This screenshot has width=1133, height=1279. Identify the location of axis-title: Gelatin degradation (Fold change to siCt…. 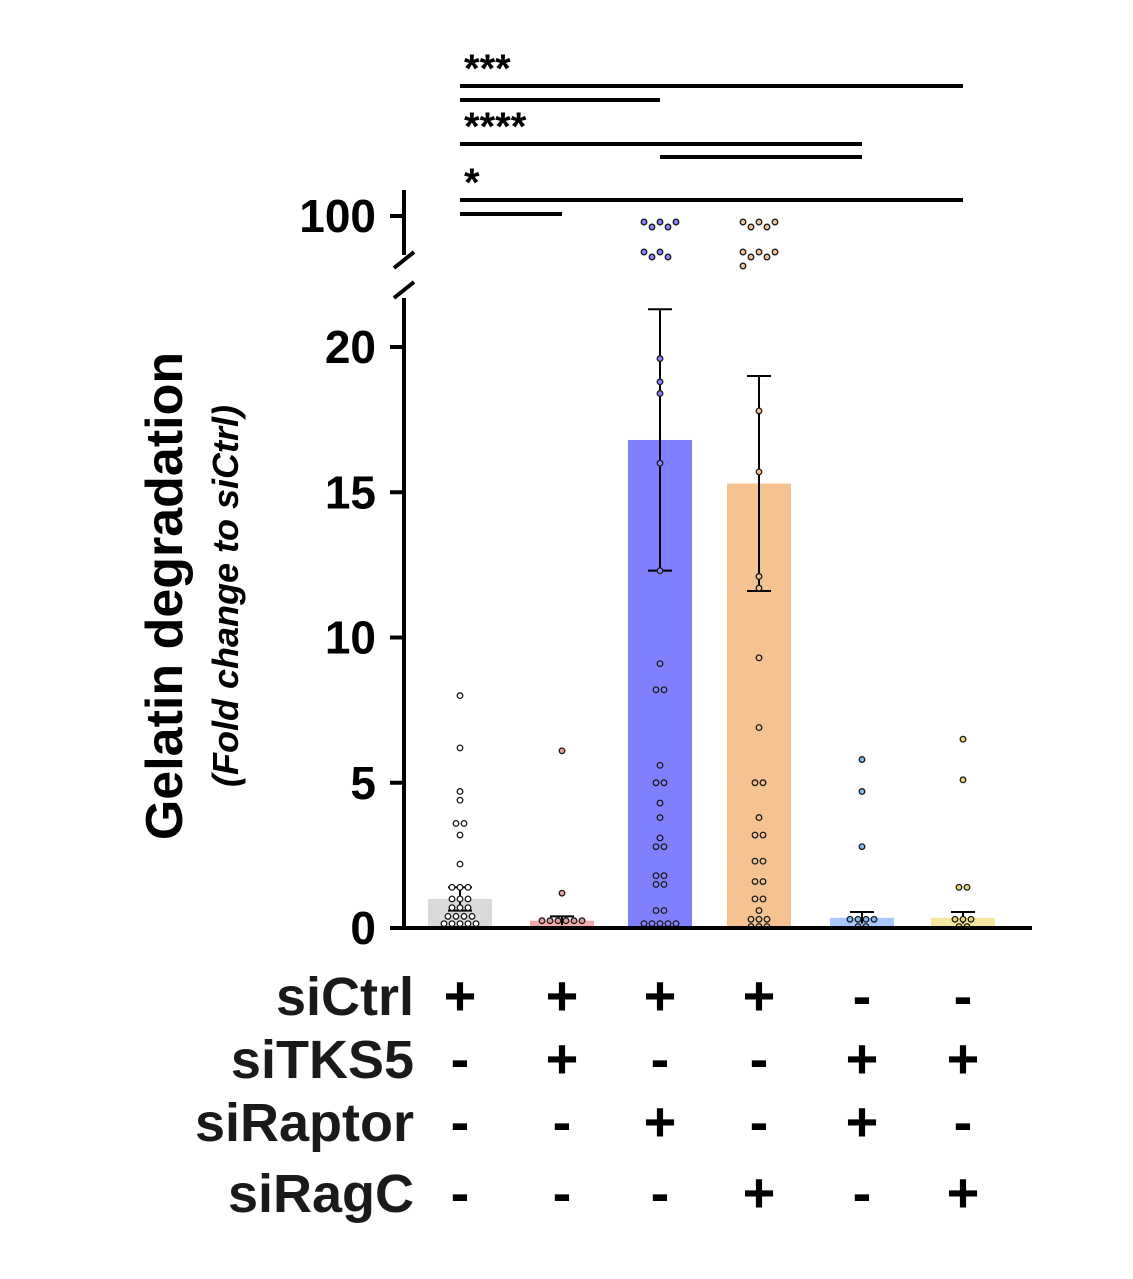
(191, 596).